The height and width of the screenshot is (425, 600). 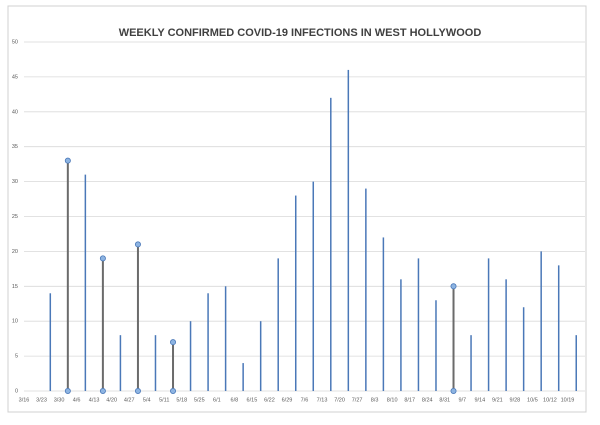 I want to click on y-tick-label: 30, so click(x=15, y=182).